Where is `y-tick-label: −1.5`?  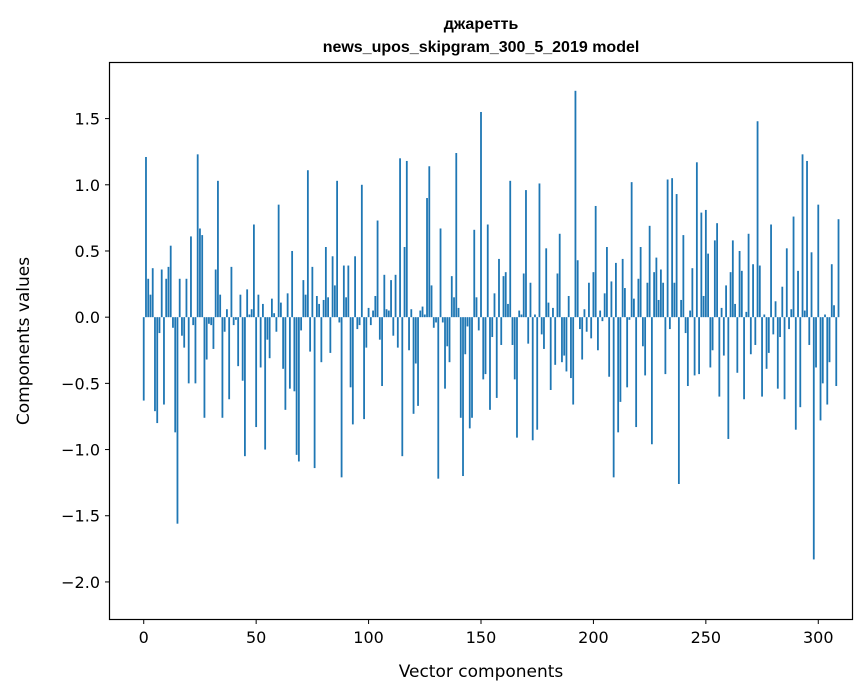 y-tick-label: −1.5 is located at coordinates (80, 516).